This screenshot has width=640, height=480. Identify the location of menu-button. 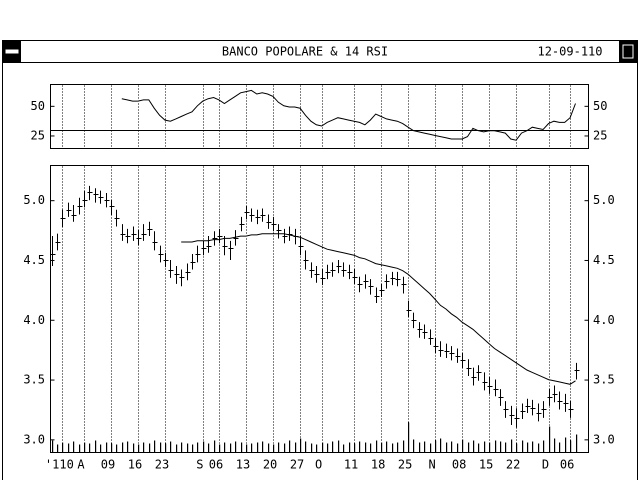
(12, 51).